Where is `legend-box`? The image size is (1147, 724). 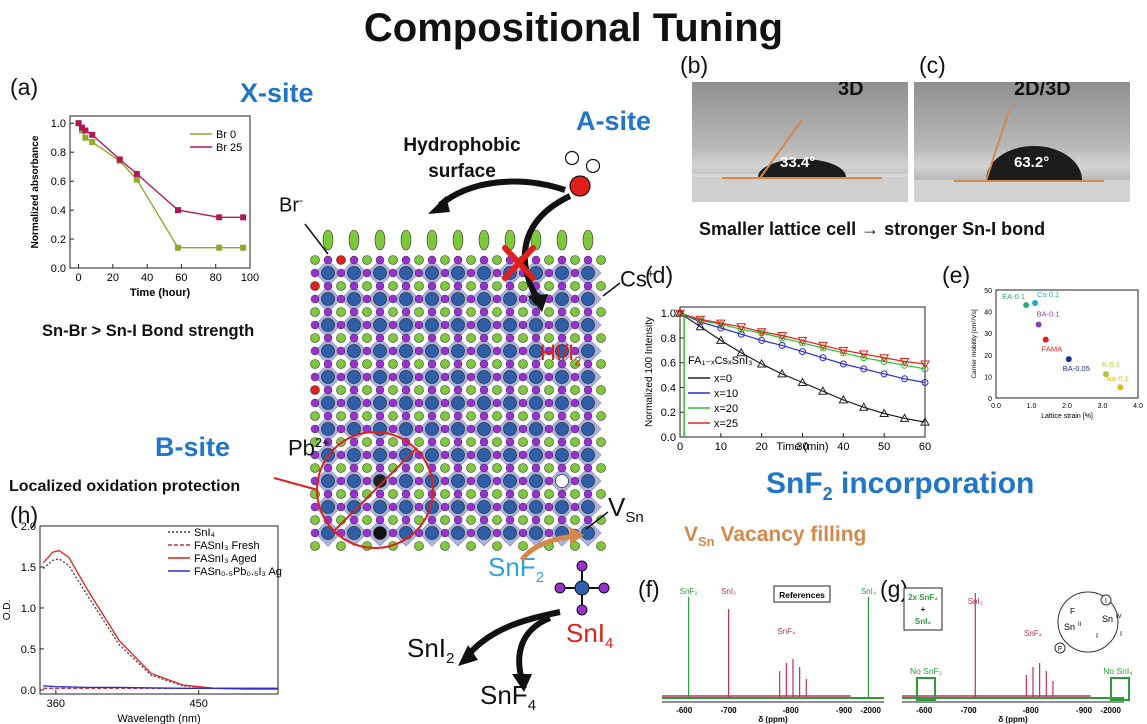 legend-box is located at coordinates (923, 609).